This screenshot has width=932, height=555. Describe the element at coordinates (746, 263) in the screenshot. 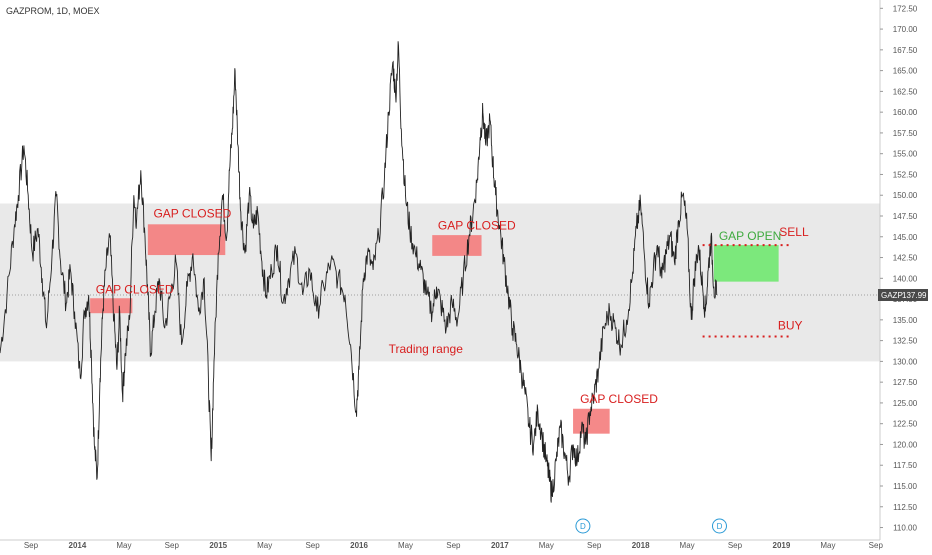

I see `gap-open-box` at that location.